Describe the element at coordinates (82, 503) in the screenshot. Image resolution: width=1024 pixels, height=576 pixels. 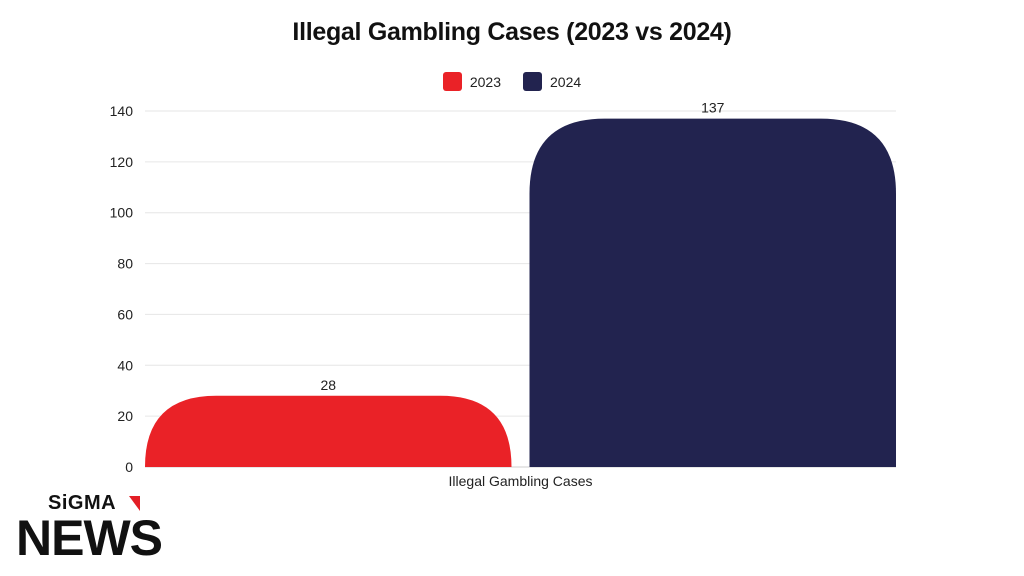
I see `logo-sigma-text: SiGMA` at that location.